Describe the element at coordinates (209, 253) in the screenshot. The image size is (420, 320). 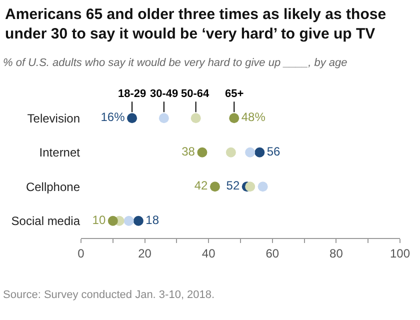
I see `x-tick-label: 40` at that location.